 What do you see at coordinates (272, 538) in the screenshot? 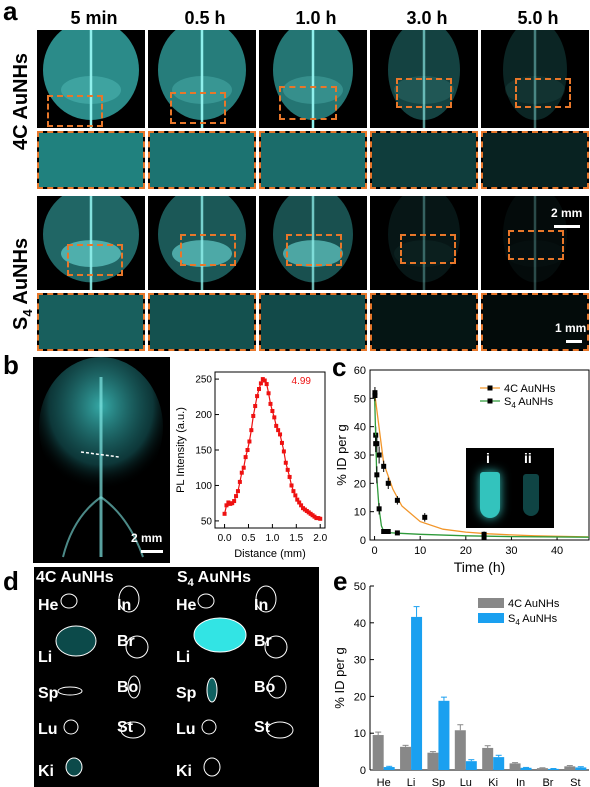
I see `x-tick-label: 1.0` at bounding box center [272, 538].